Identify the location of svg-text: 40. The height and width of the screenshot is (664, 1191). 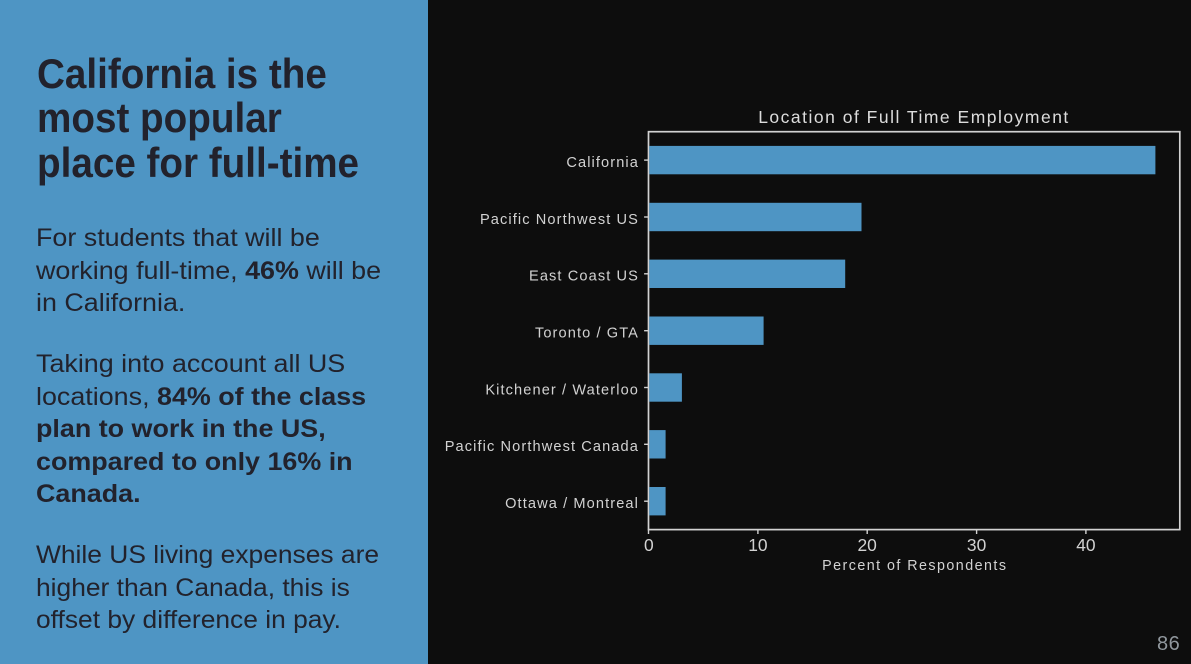
(1085, 545).